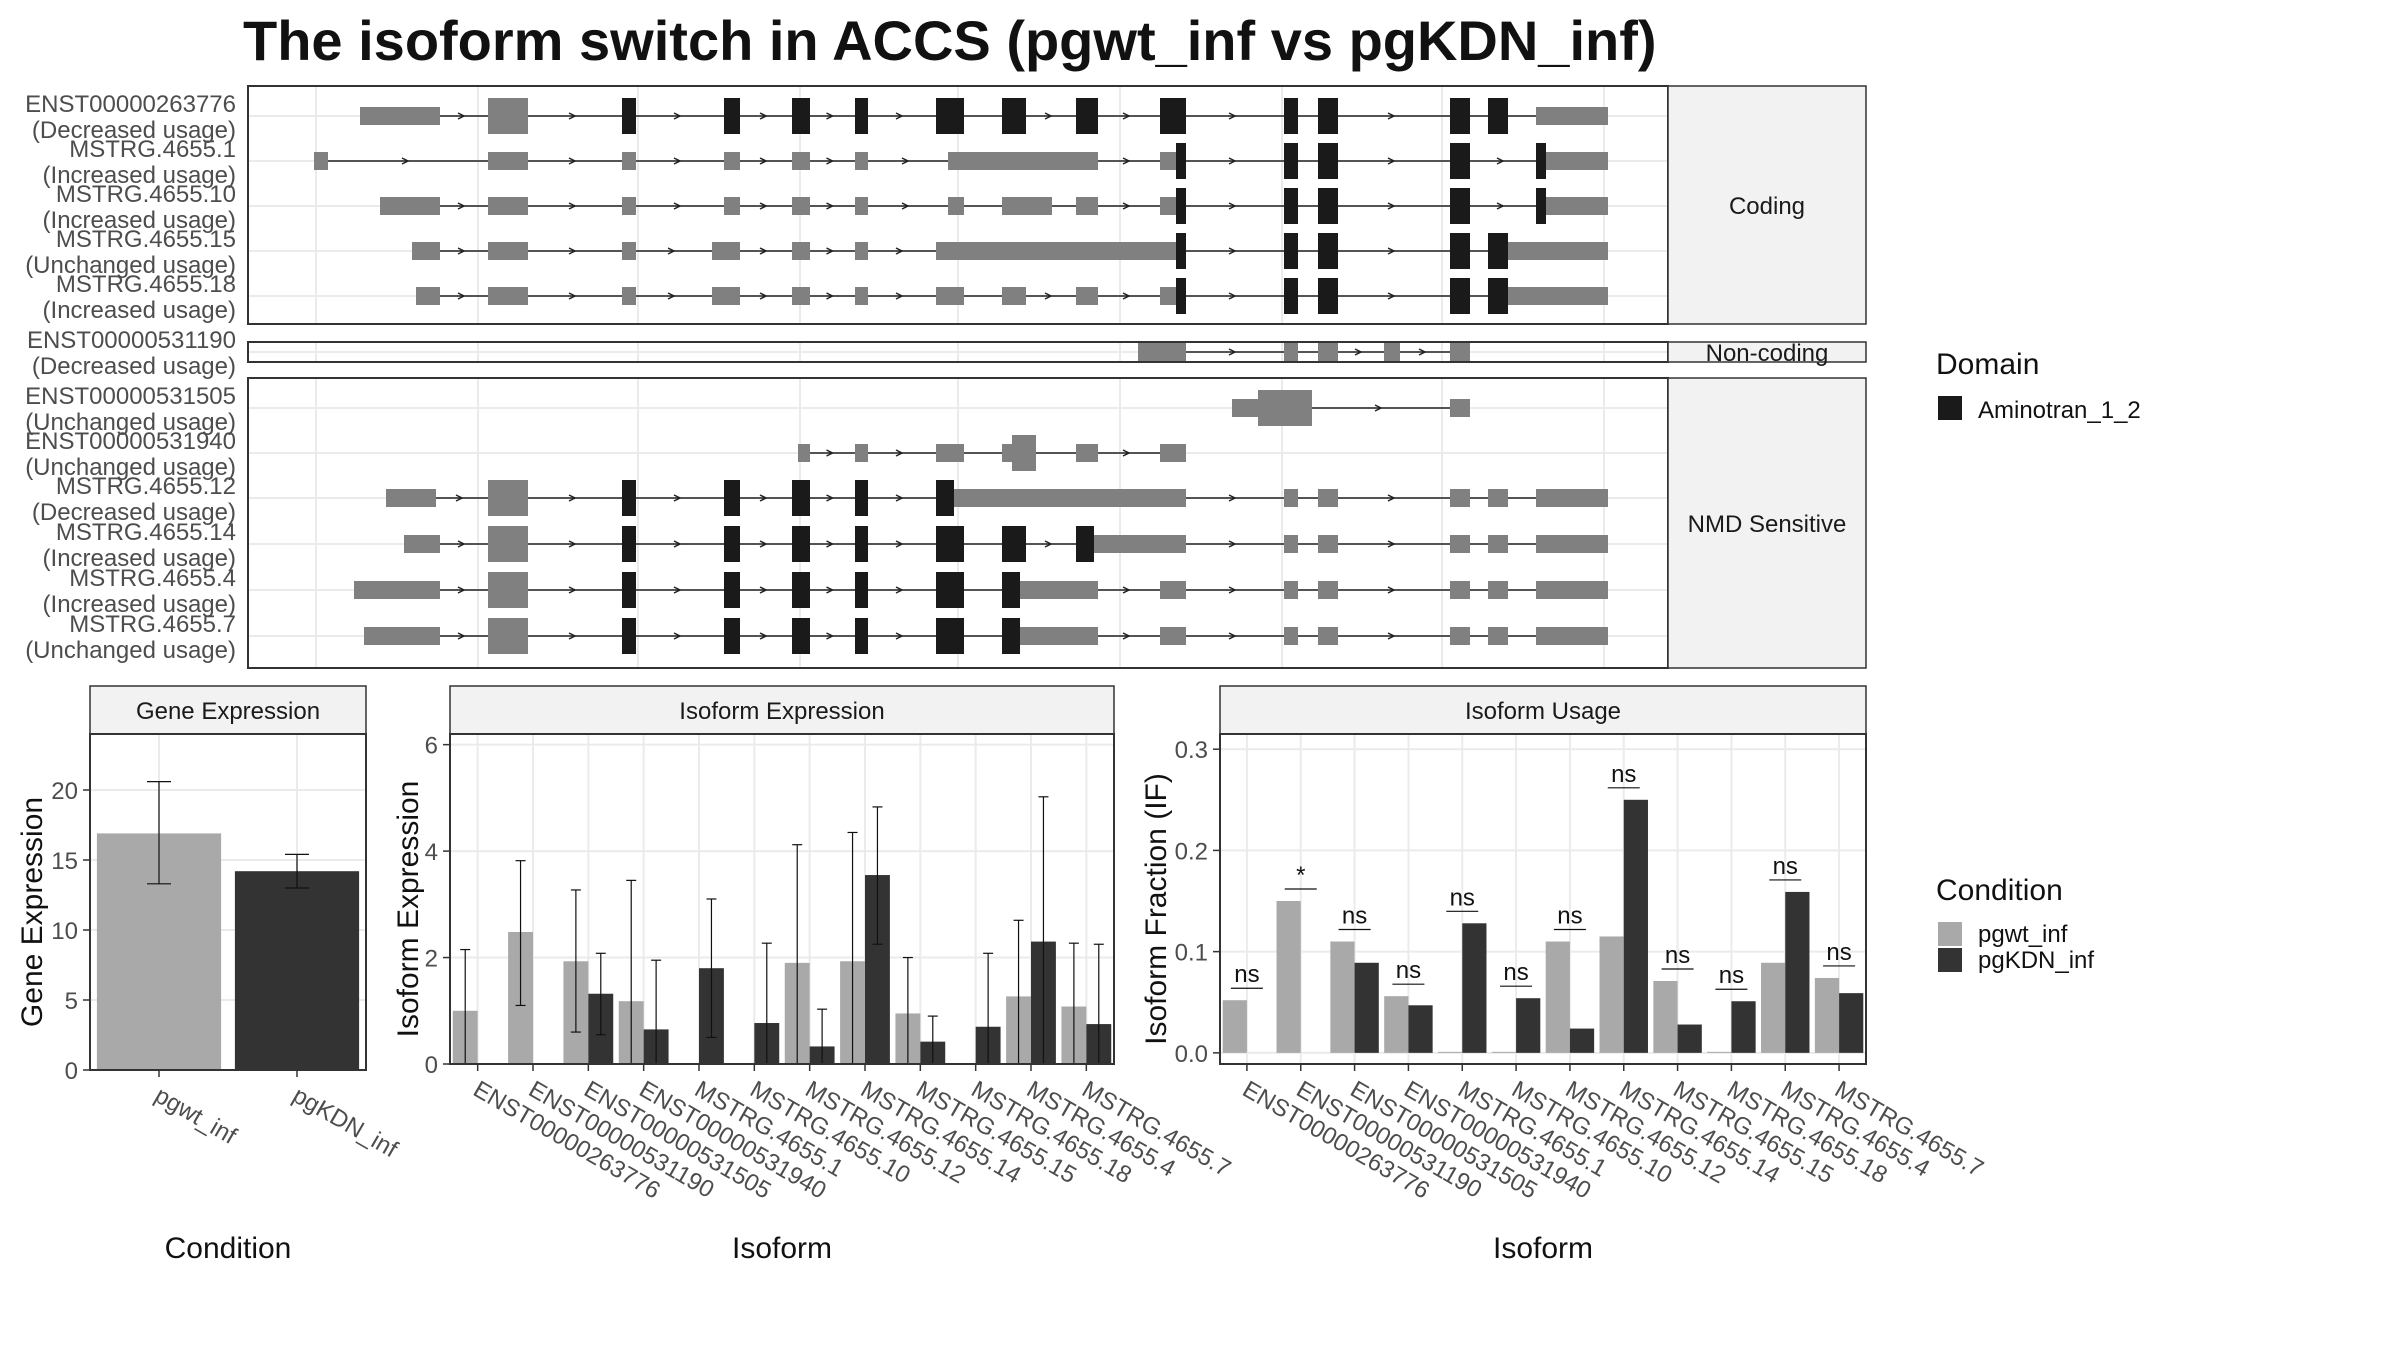 This screenshot has width=2400, height=1350. What do you see at coordinates (1057, 353) in the screenshot?
I see `facet-1: Non-coding` at bounding box center [1057, 353].